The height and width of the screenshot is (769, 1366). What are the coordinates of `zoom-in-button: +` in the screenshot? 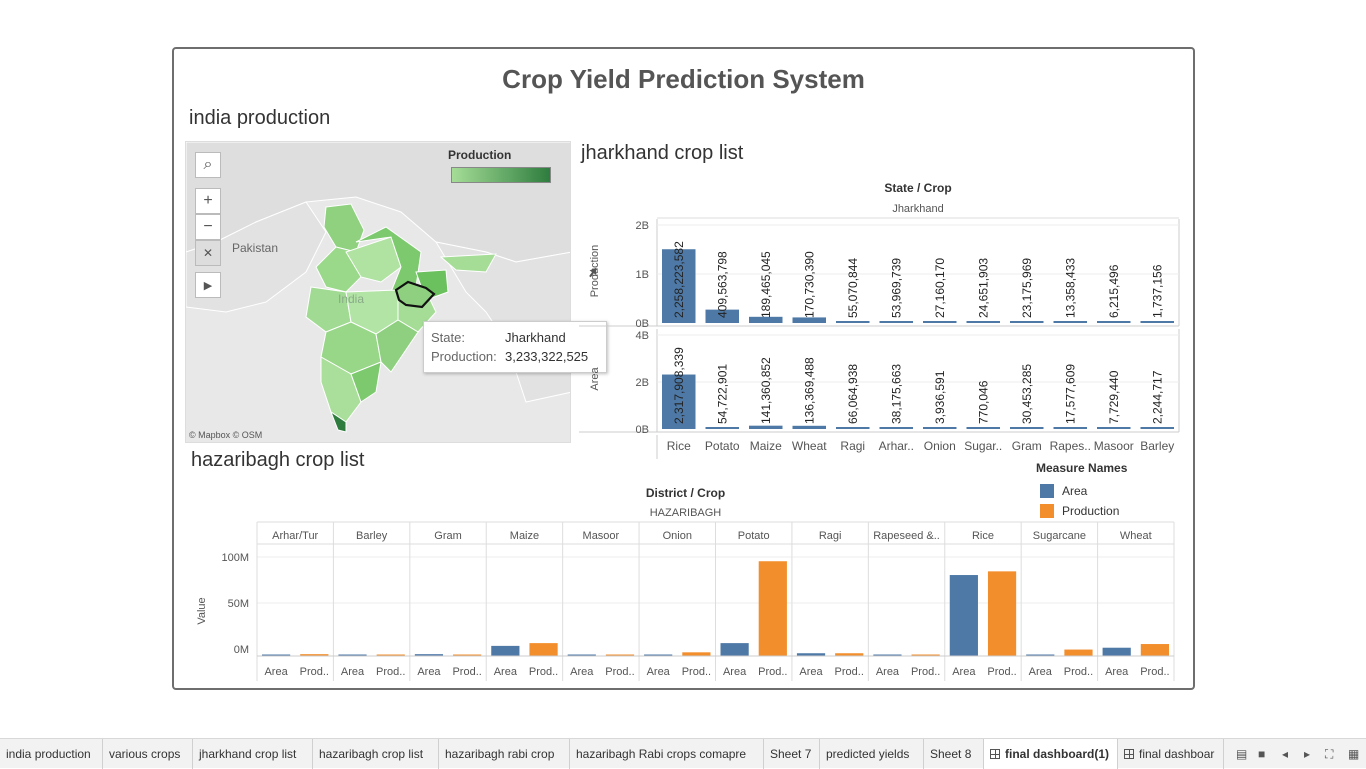 It's located at (208, 201).